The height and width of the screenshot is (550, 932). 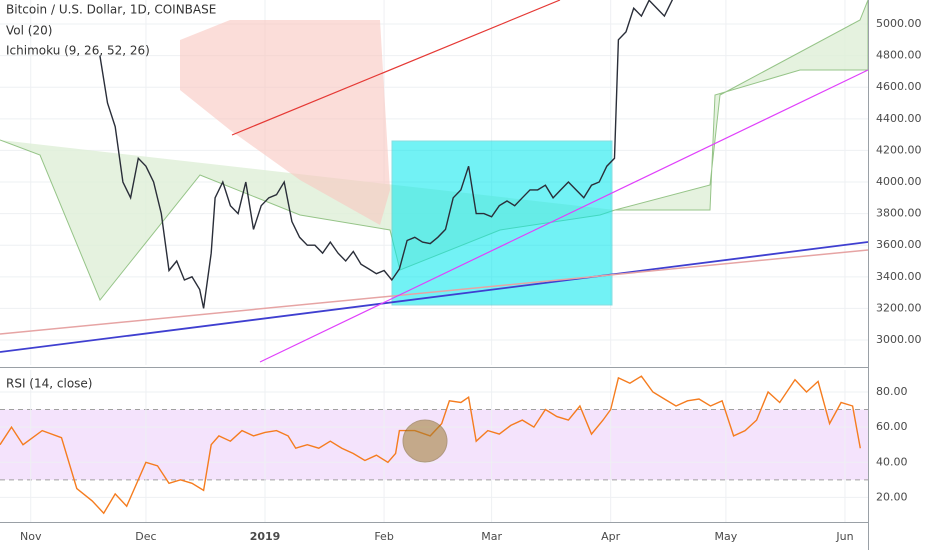 What do you see at coordinates (29, 31) in the screenshot?
I see `indicator-label: Vol (20)` at bounding box center [29, 31].